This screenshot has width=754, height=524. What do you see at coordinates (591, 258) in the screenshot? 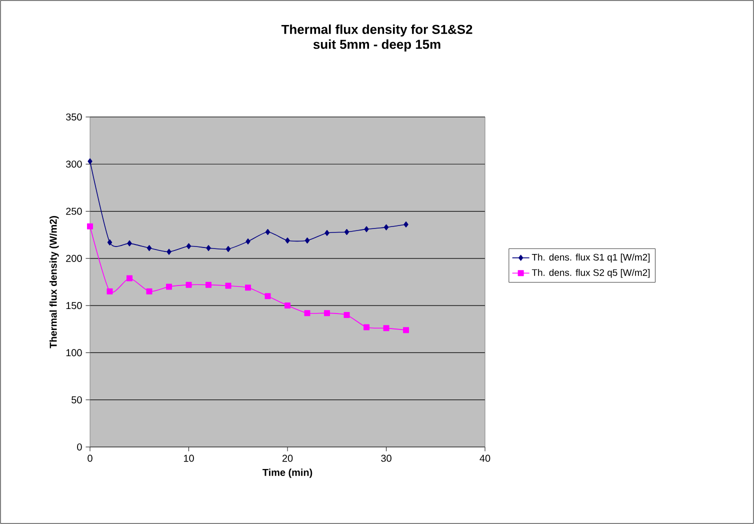
I see `legend-label: Th. dens. flux S1 q1 [W/m2]` at bounding box center [591, 258].